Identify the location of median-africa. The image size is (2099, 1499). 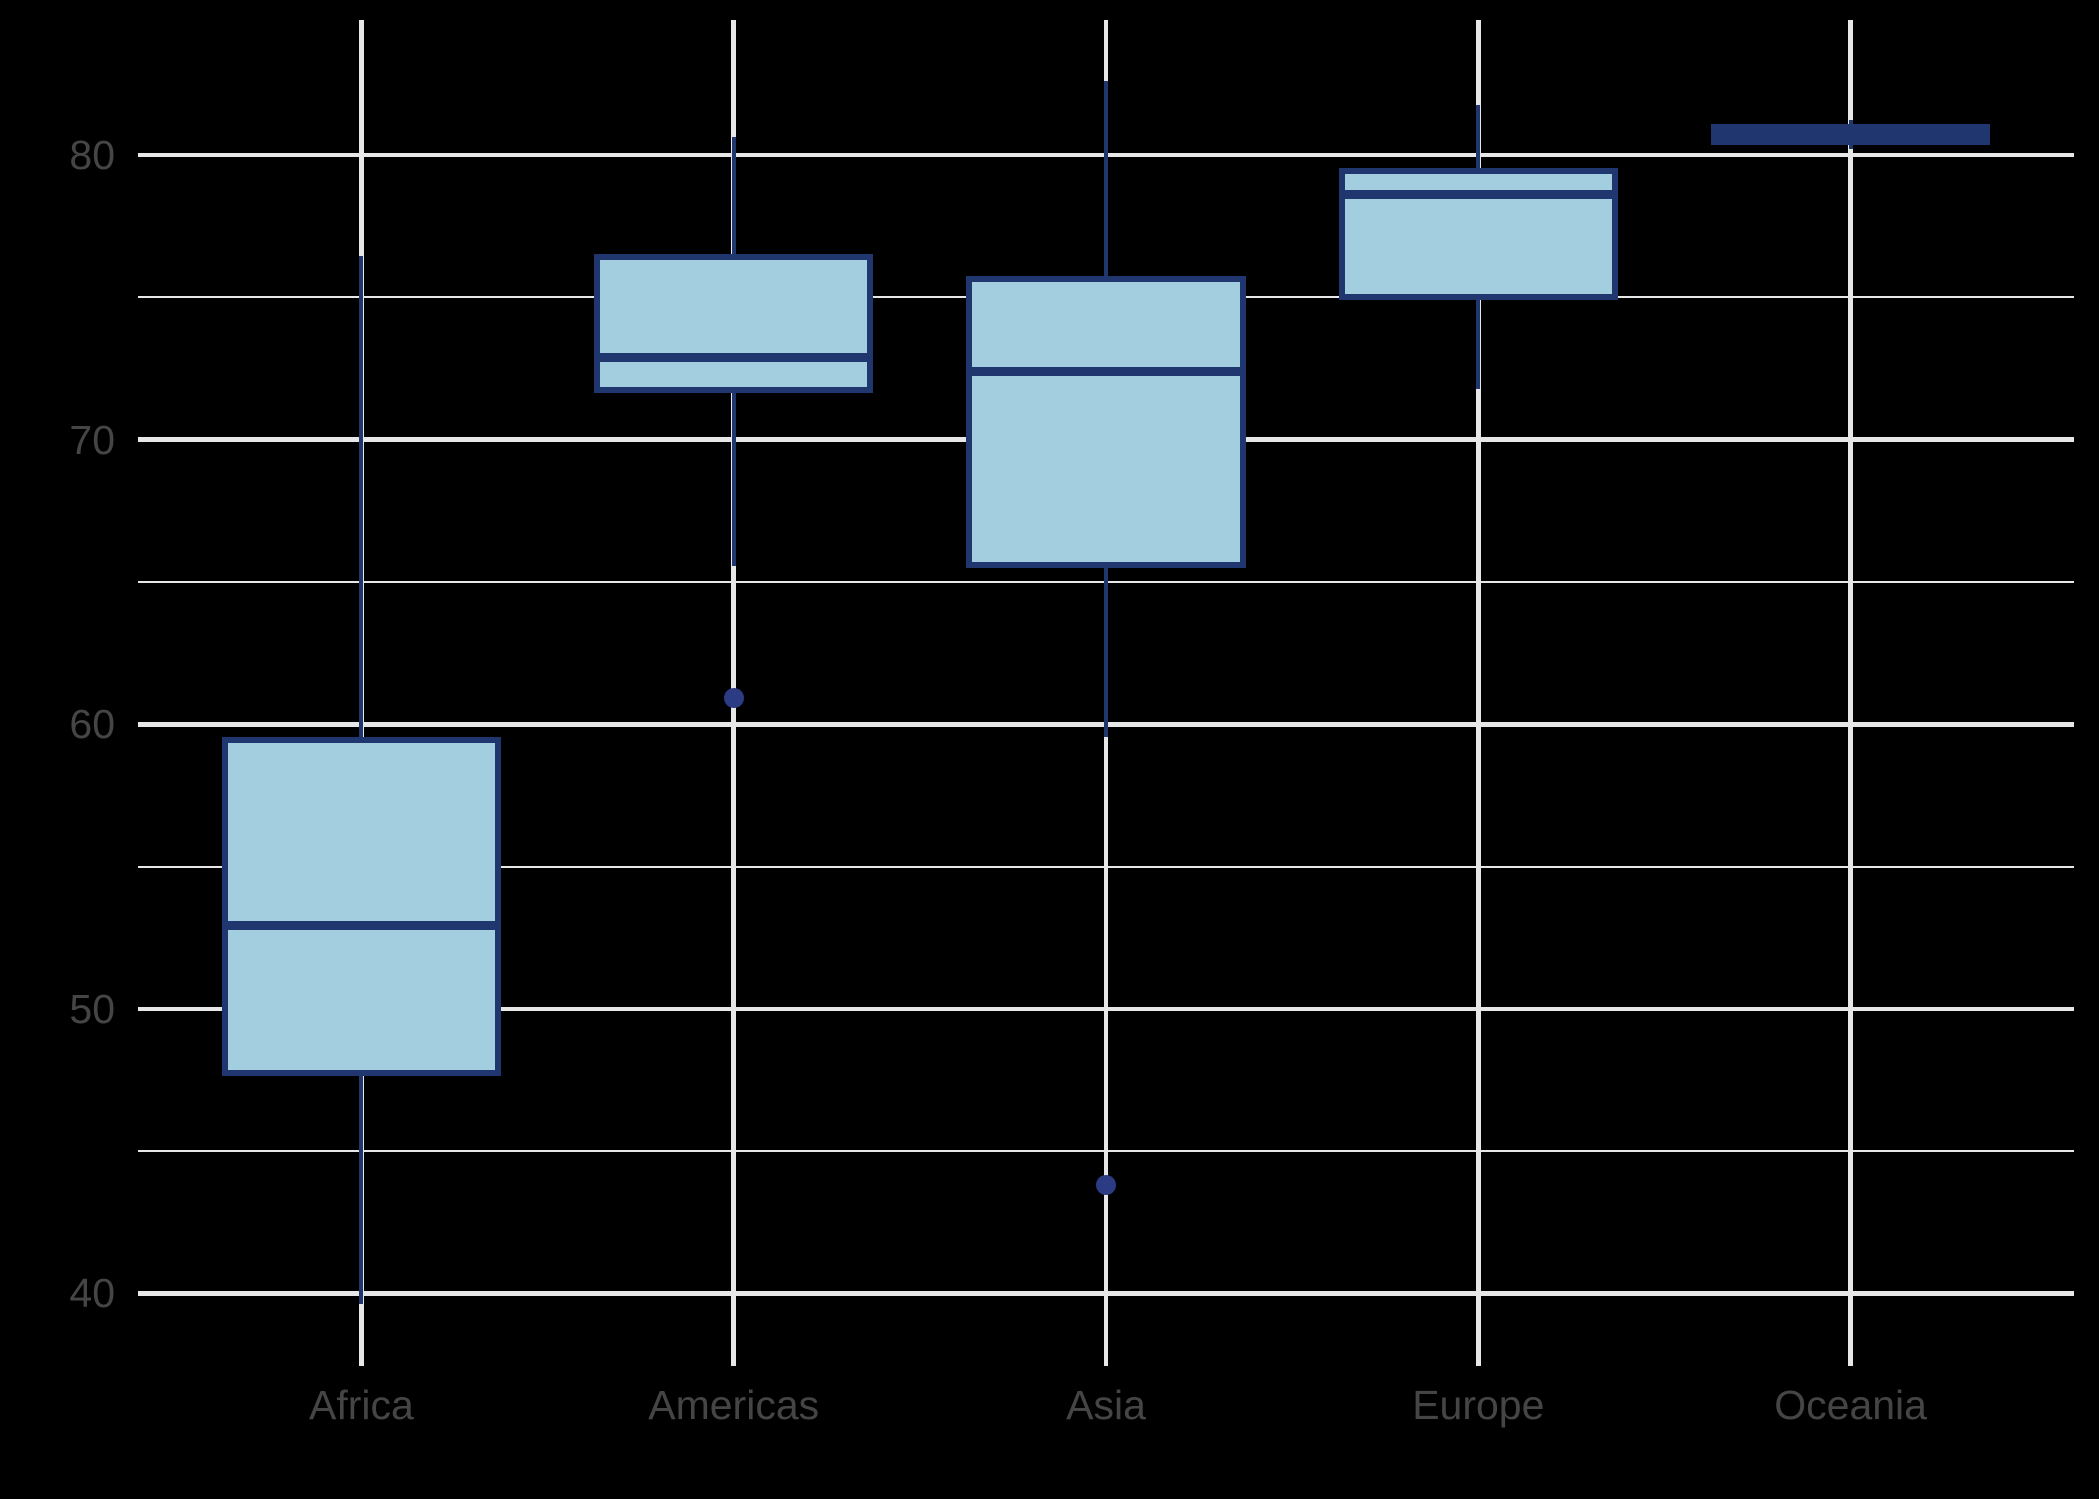
(361, 926).